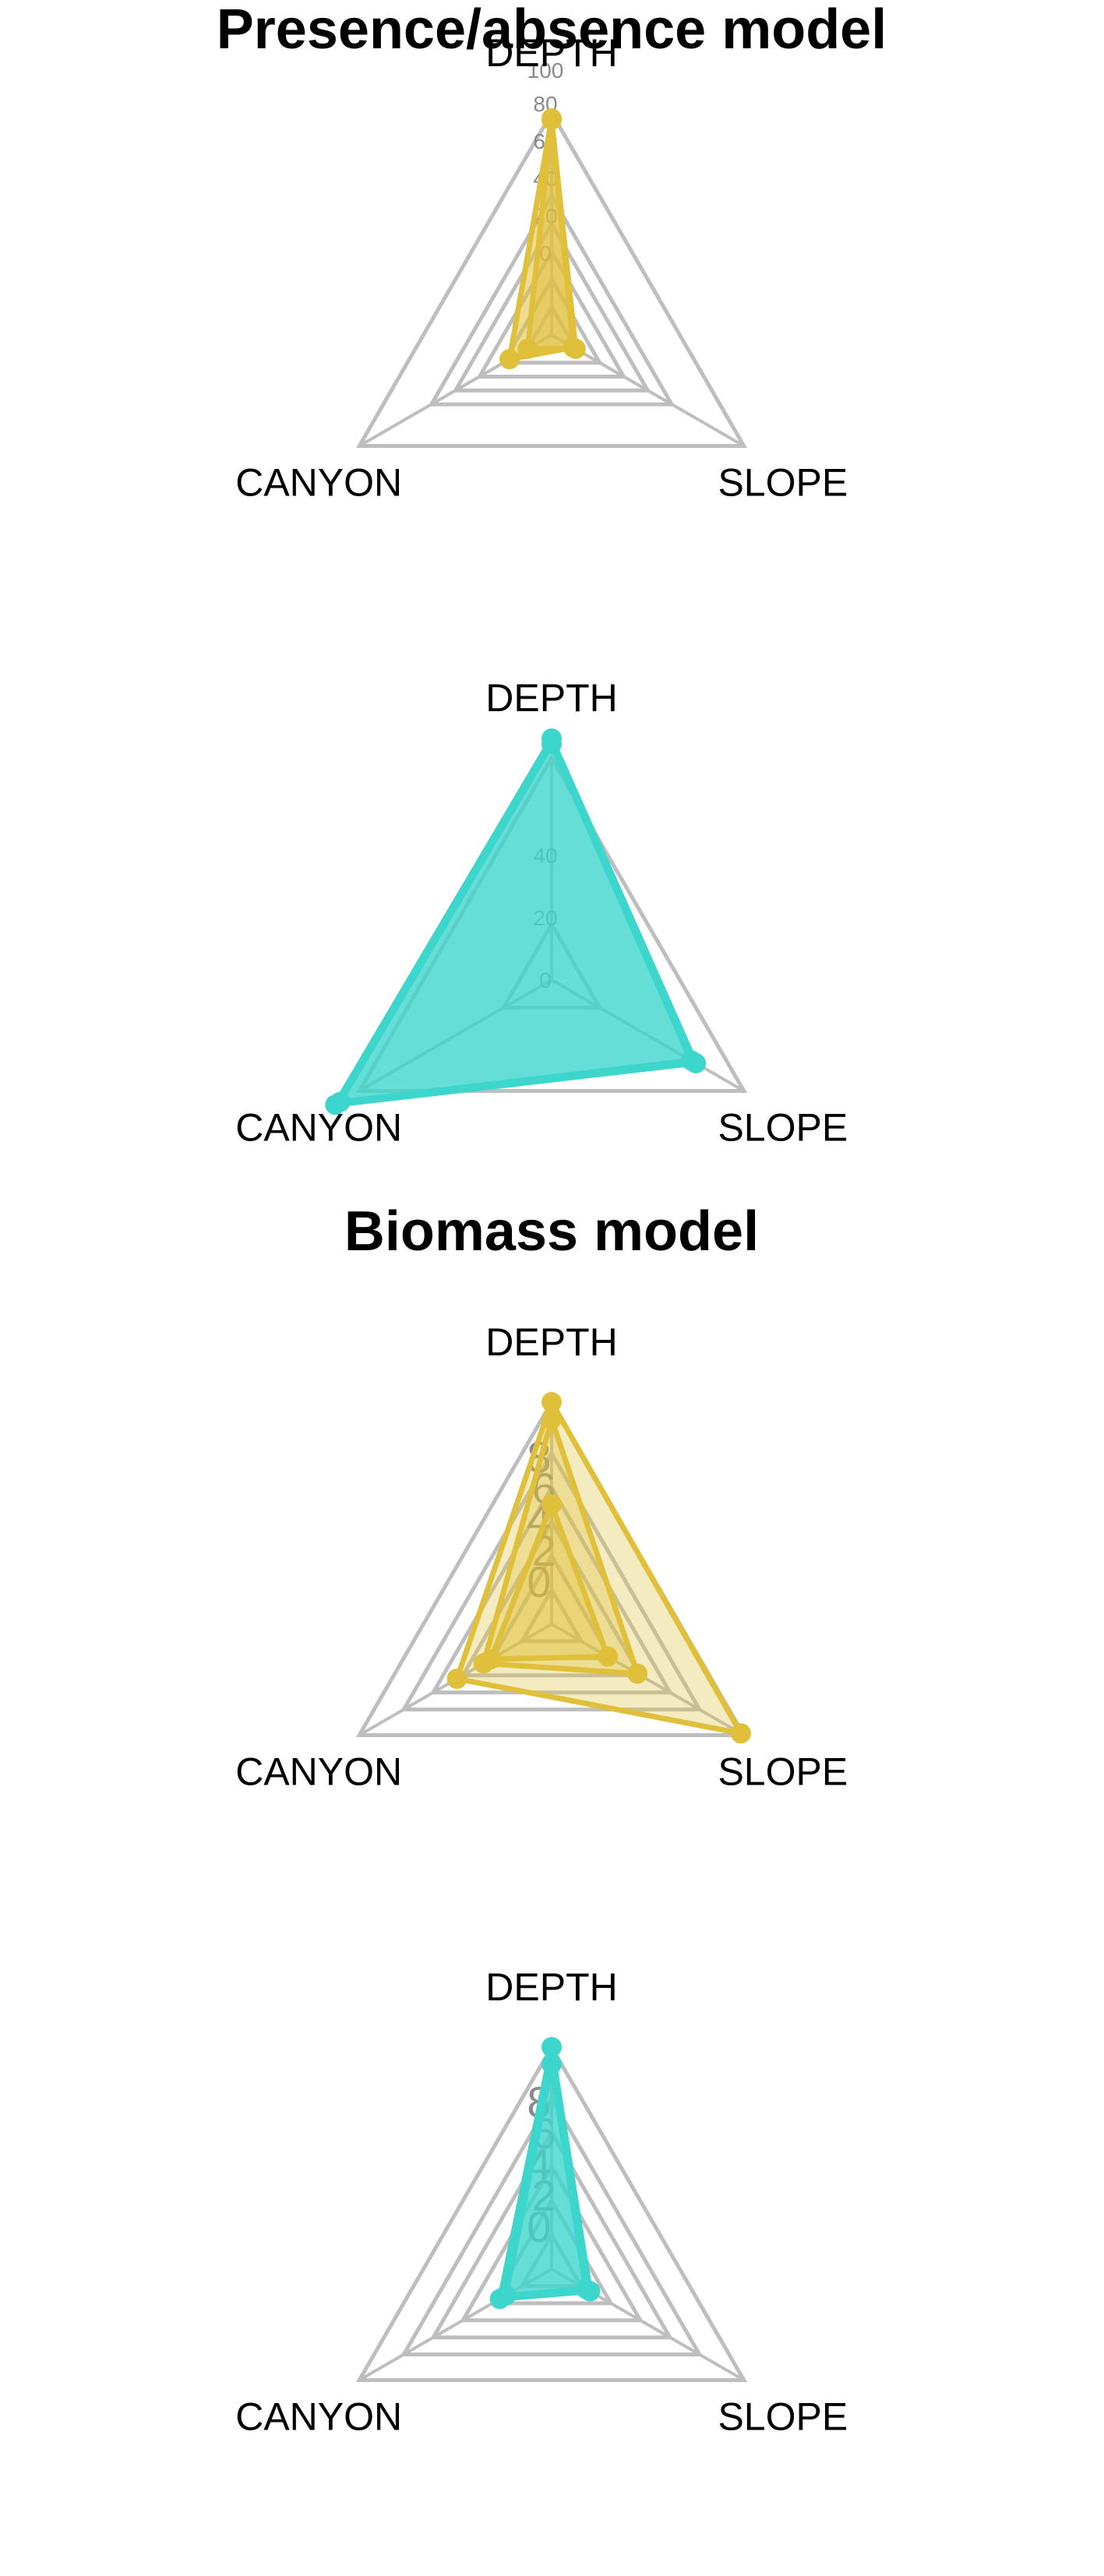  Describe the element at coordinates (552, 30) in the screenshot. I see `section-title-presence-absence: Presence/absence model` at that location.